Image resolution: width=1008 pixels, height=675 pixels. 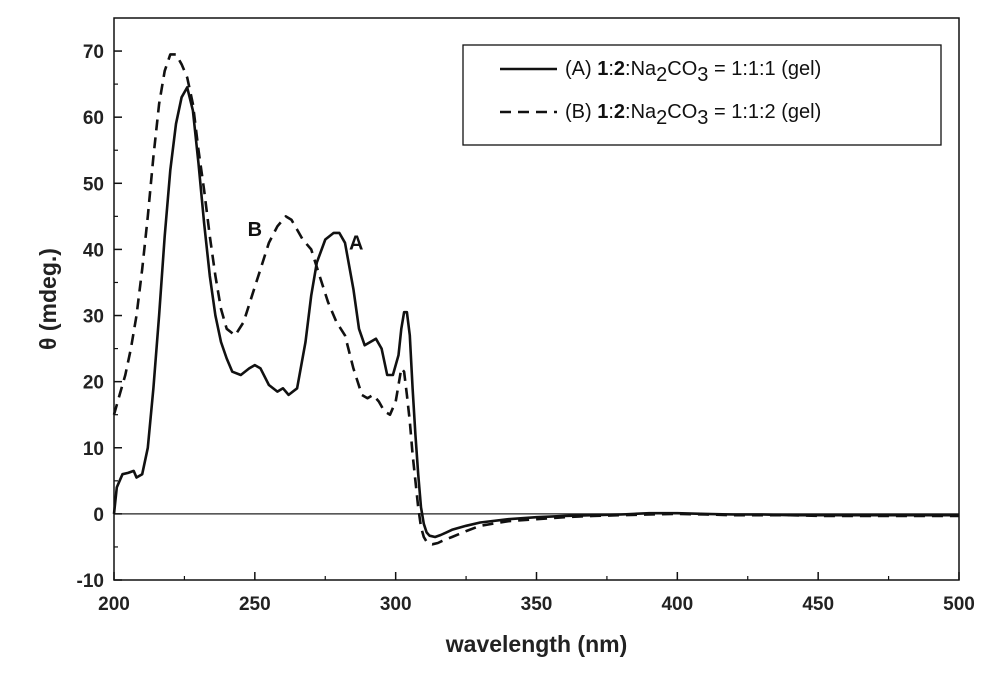 What do you see at coordinates (693, 115) in the screenshot?
I see `legend-label-b: (B) 1:2:Na2CO3 = 1:1:2 (gel)` at bounding box center [693, 115].